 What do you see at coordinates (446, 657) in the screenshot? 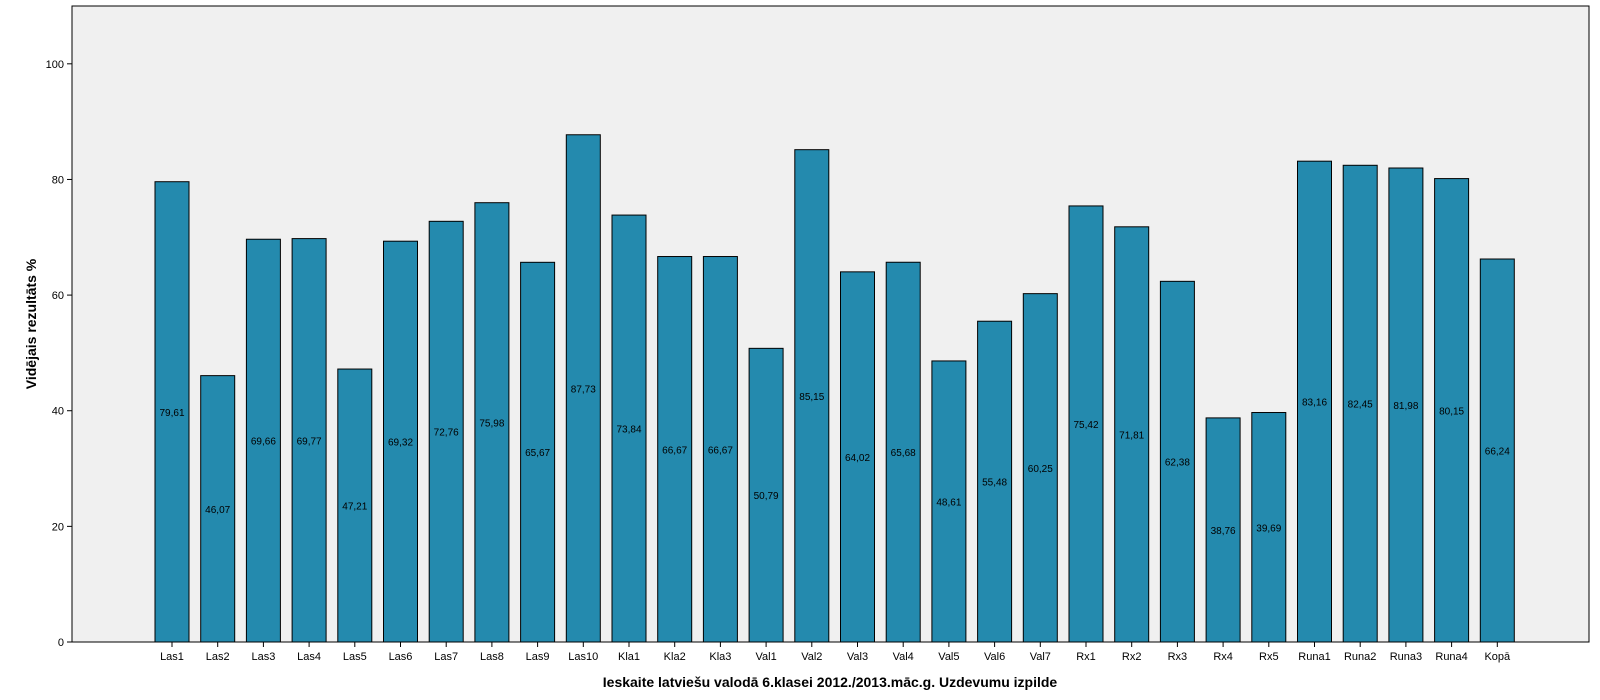
I see `x-tick-label: Las7` at bounding box center [446, 657].